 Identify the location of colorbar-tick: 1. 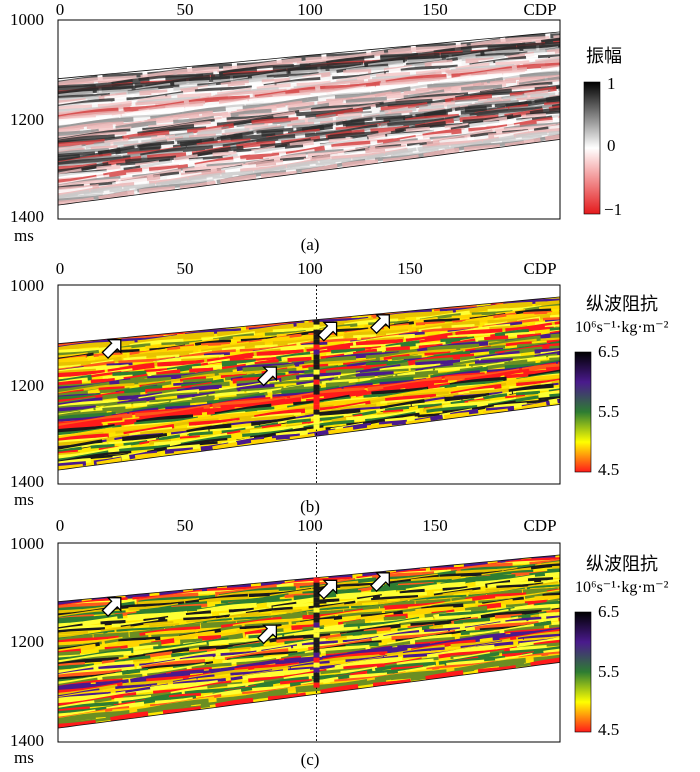
(611, 83).